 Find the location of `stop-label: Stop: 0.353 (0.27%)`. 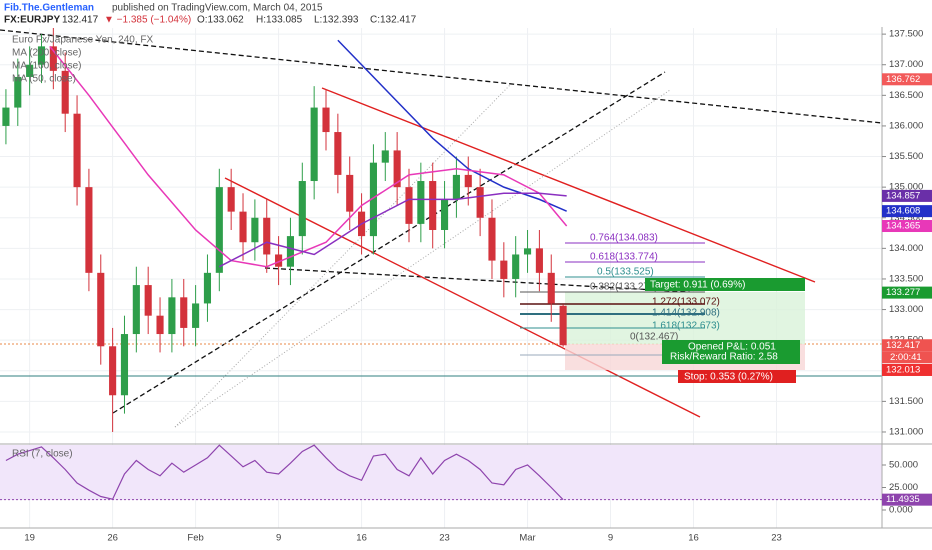

stop-label: Stop: 0.353 (0.27%) is located at coordinates (728, 377).